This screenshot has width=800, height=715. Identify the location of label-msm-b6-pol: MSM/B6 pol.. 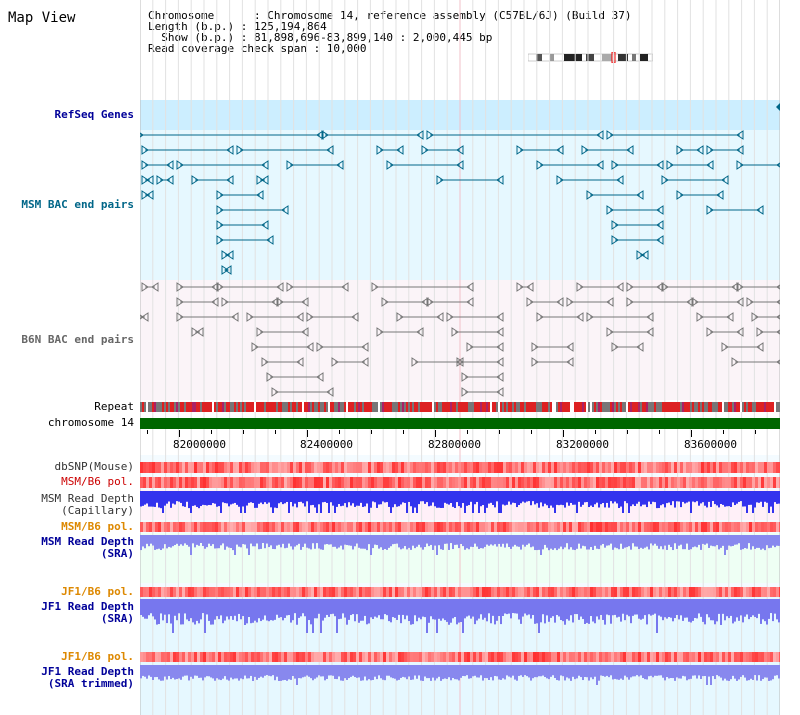
(97, 481).